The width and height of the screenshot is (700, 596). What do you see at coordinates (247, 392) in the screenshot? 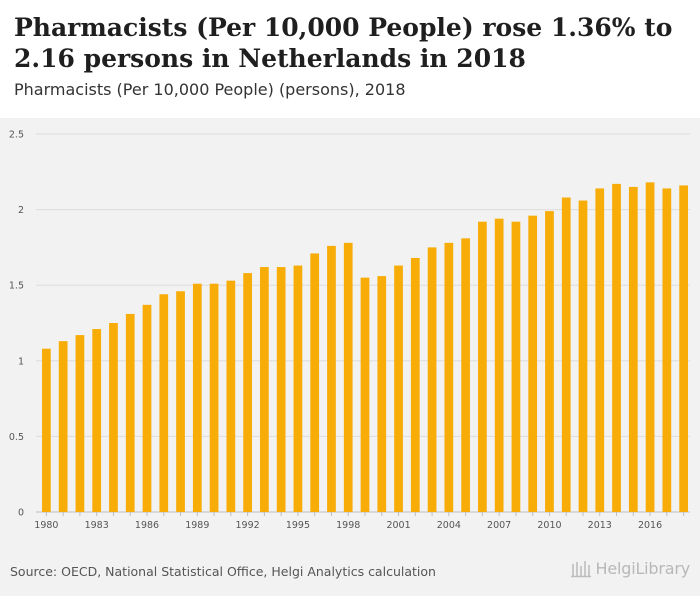
I see `bar-1992` at bounding box center [247, 392].